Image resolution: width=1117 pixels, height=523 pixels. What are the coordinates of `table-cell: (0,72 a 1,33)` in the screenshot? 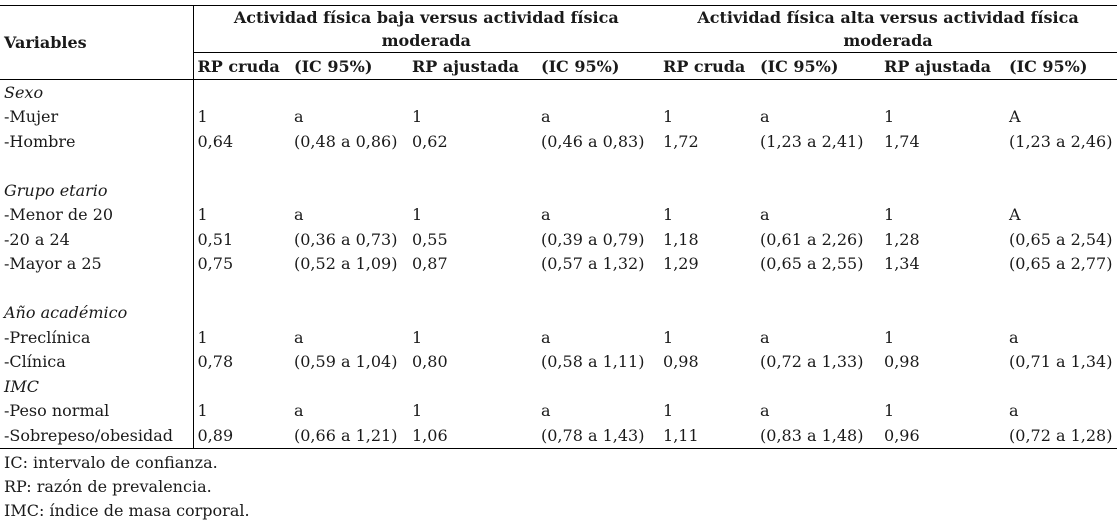 It's located at (812, 362).